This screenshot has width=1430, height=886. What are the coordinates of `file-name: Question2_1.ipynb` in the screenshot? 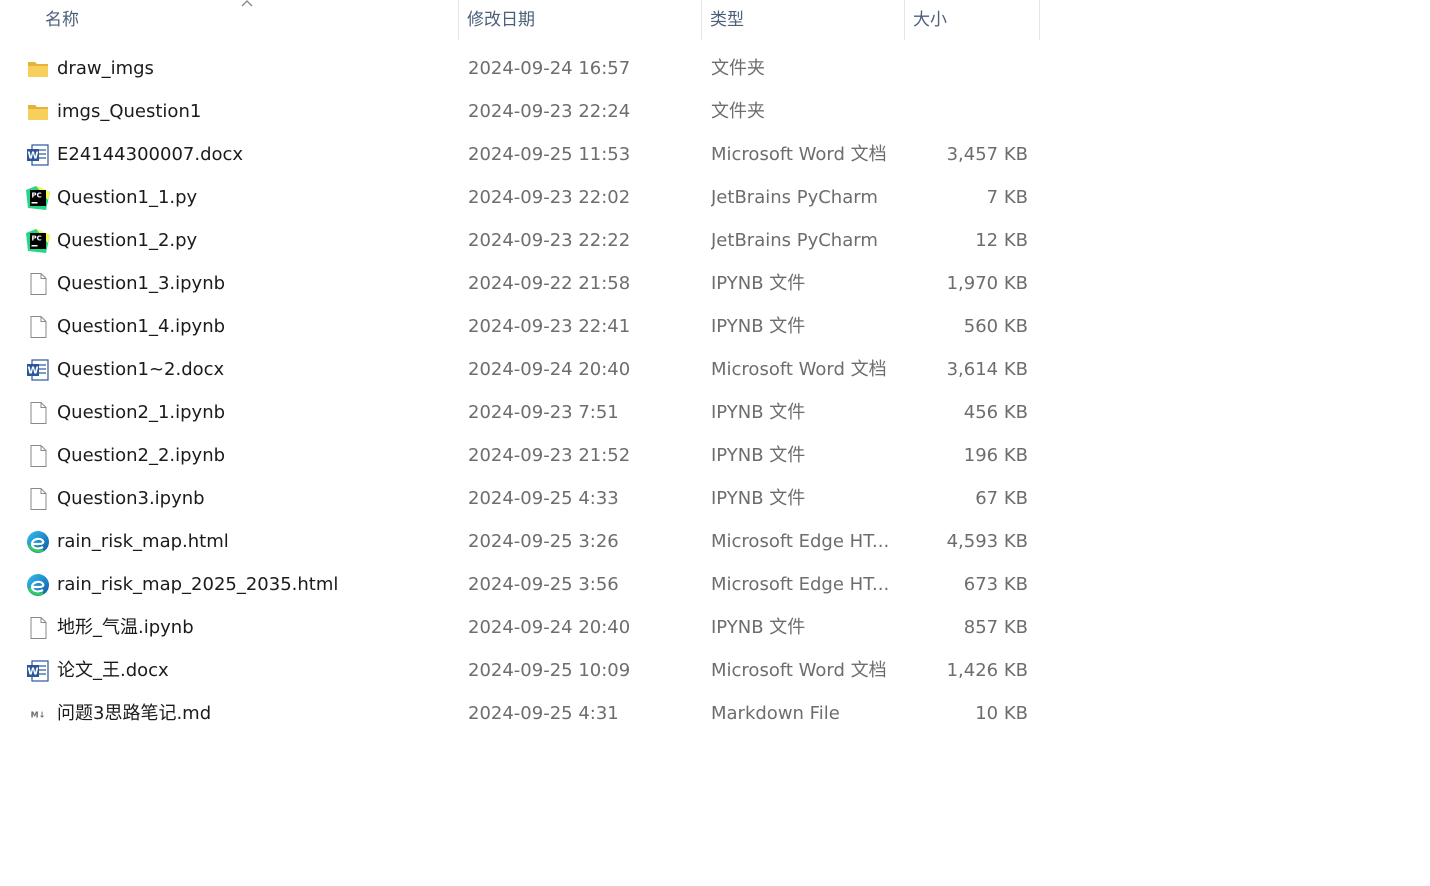 It's located at (141, 412).